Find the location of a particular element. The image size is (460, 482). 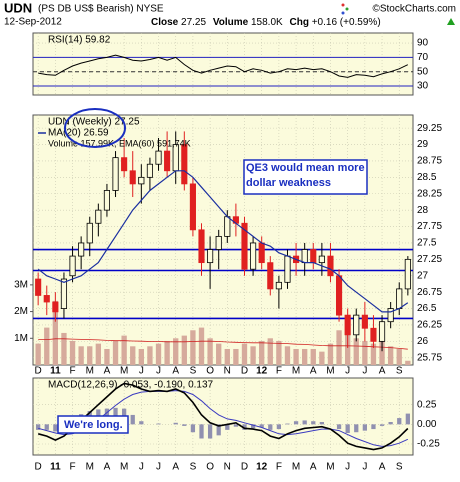

volume-ema is located at coordinates (223, 344).